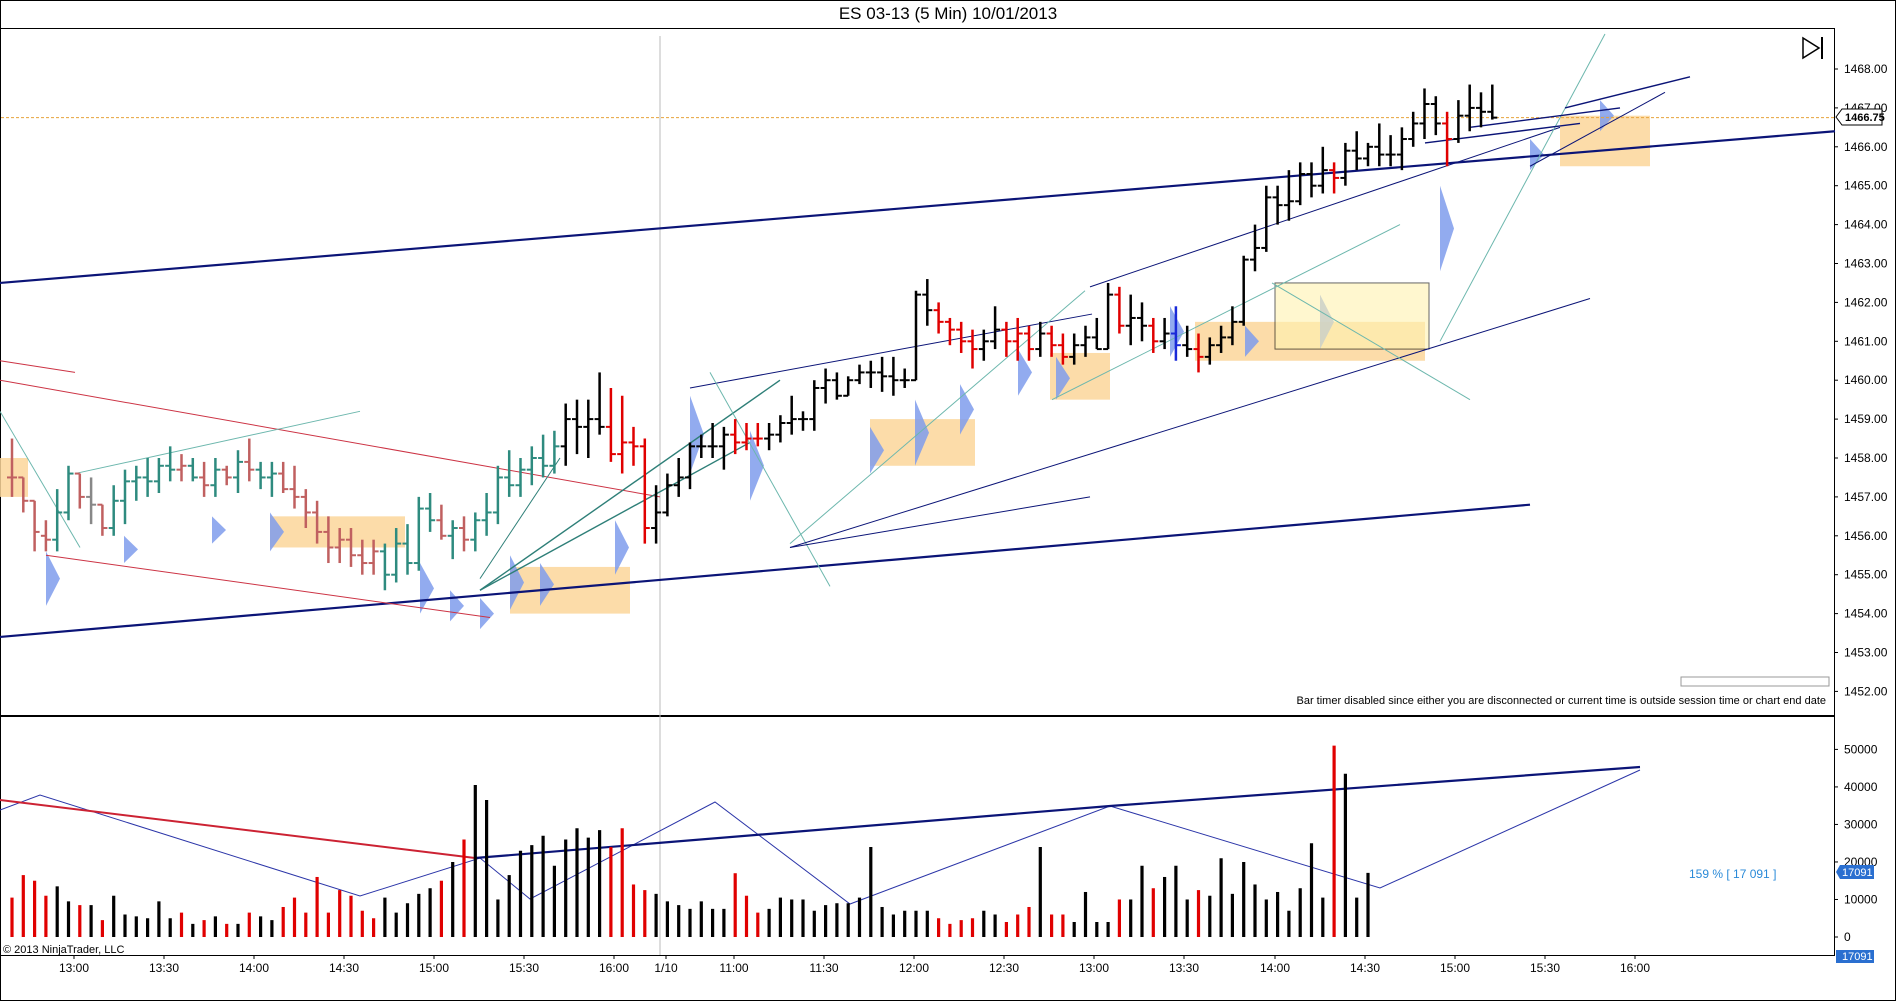  What do you see at coordinates (238, 829) in the screenshot?
I see `volume-trendline` at bounding box center [238, 829].